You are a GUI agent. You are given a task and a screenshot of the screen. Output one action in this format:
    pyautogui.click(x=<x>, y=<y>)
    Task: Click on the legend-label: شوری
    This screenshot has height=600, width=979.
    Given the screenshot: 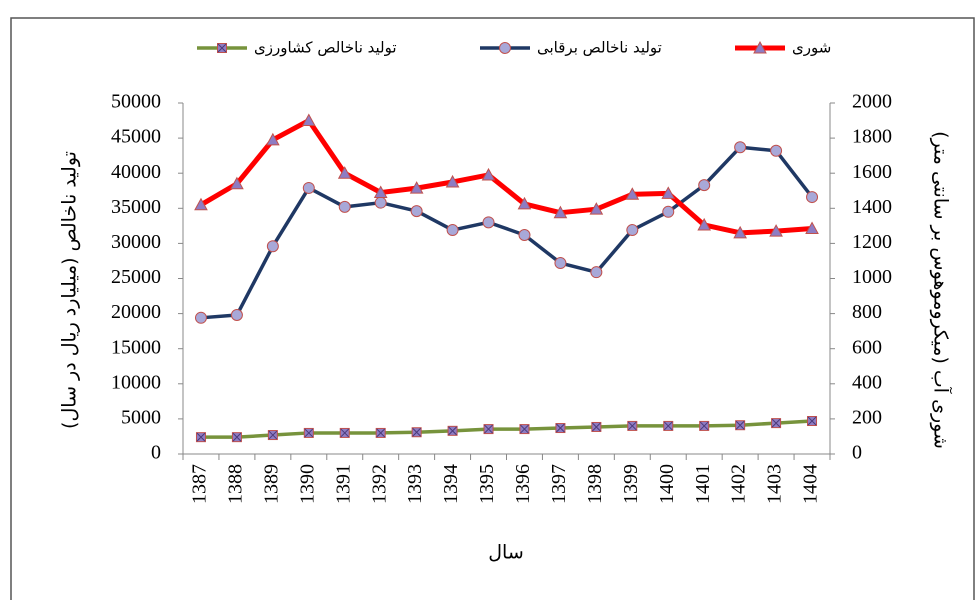 What is the action you would take?
    pyautogui.click(x=811, y=48)
    